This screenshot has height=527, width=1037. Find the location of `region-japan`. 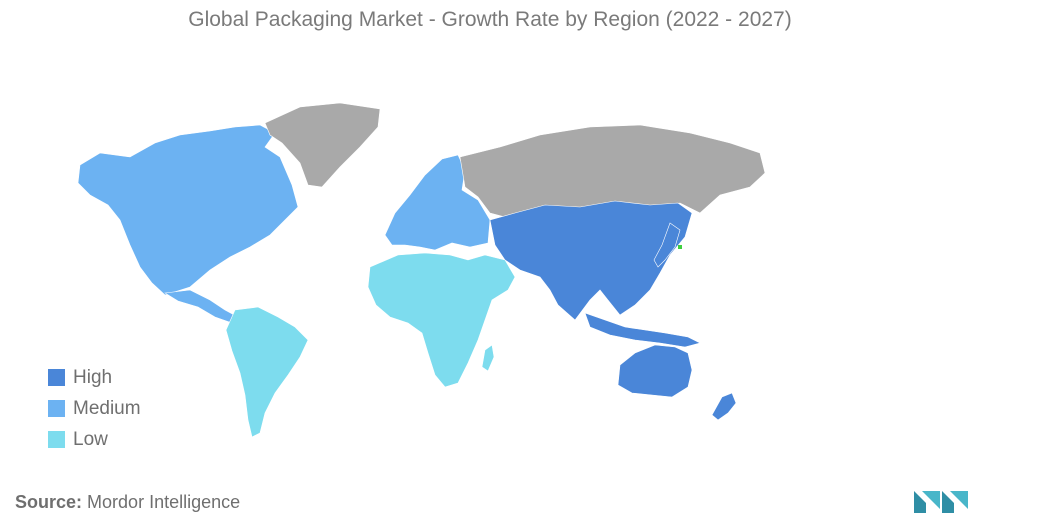

region-japan is located at coordinates (667, 245).